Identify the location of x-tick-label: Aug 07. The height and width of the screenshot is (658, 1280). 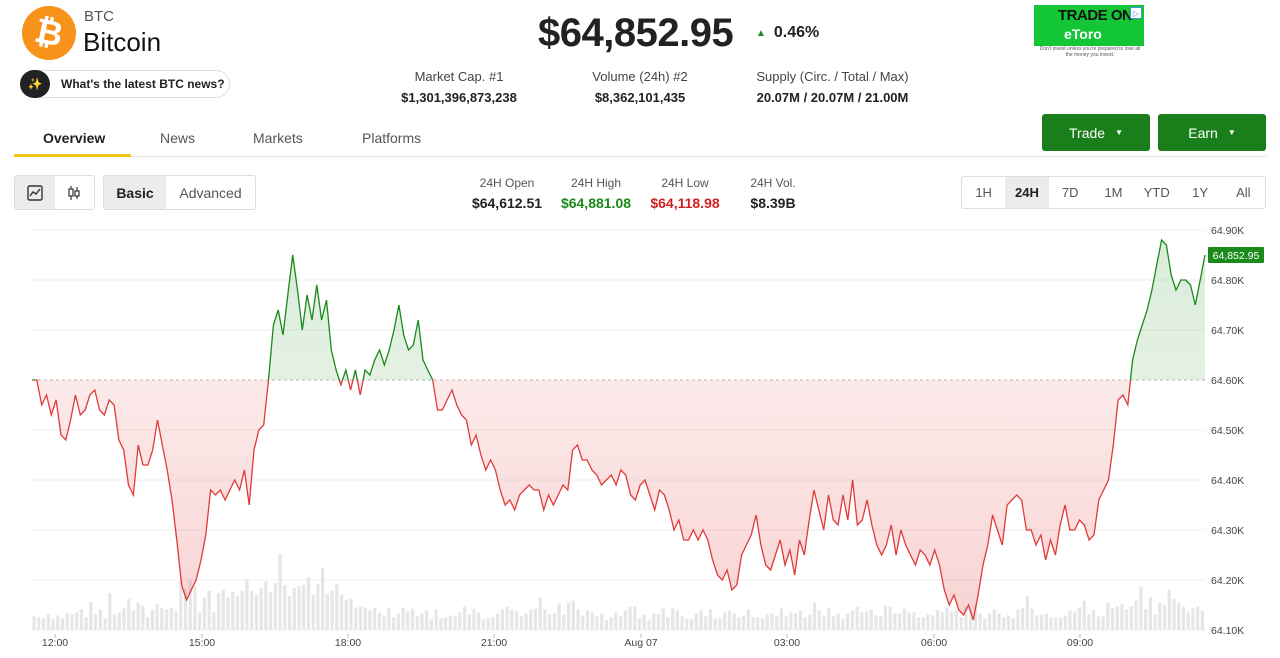
(640, 643).